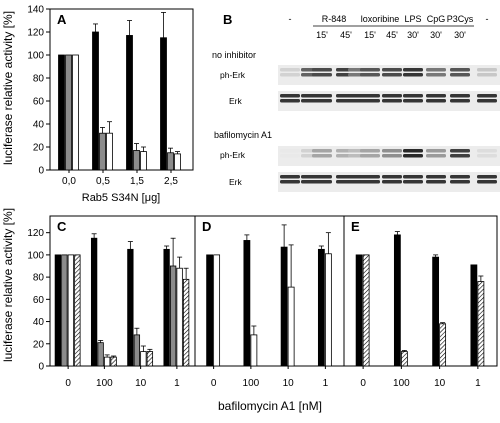 Image resolution: width=500 pixels, height=423 pixels. Describe the element at coordinates (39, 102) in the screenshot. I see `panel-a-ytick-label: 60` at that location.